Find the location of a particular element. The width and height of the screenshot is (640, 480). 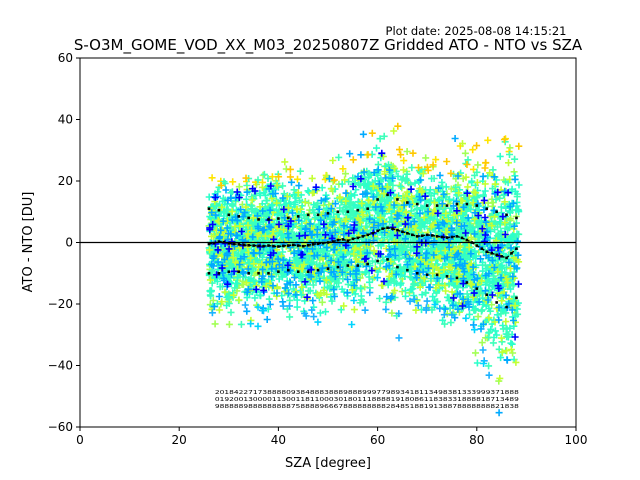

y-tick-label: 20 is located at coordinates (65, 181).